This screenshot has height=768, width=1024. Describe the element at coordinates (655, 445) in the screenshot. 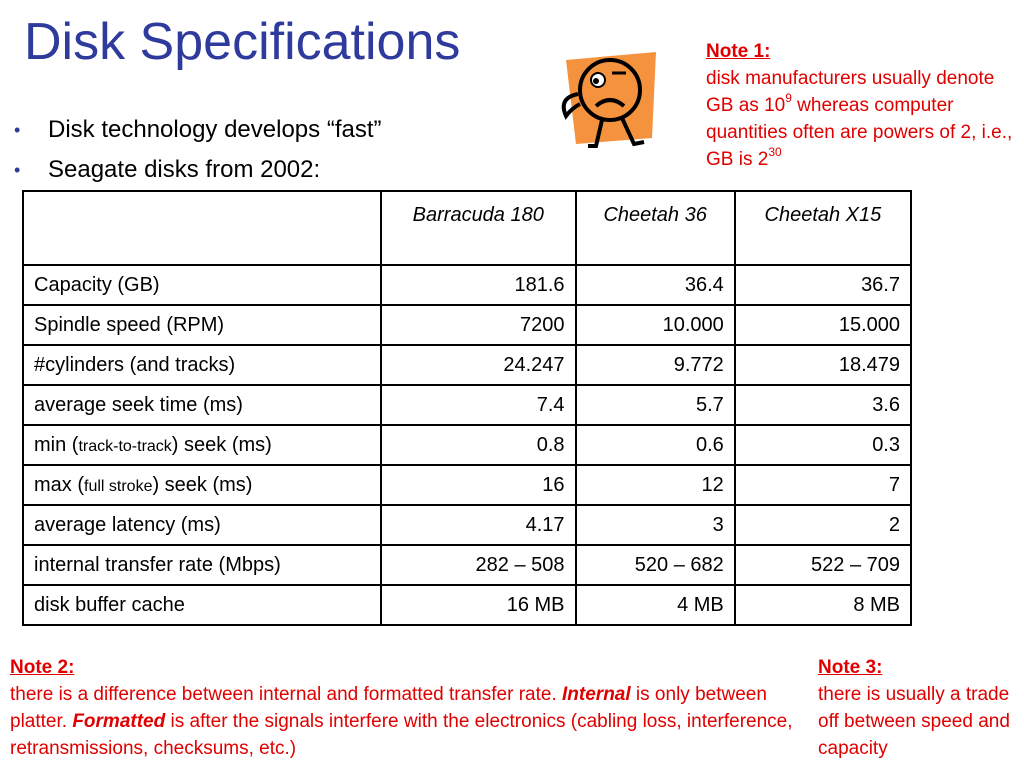

I see `table-cell: 0.6` at that location.